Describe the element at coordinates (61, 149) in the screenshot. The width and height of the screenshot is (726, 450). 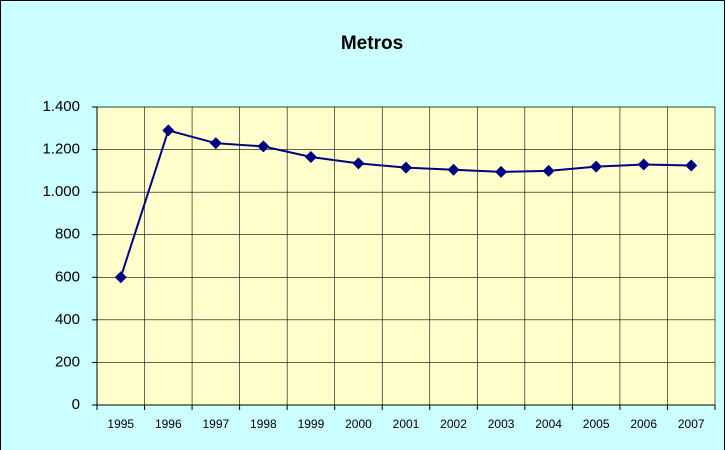
I see `y-tick-label: 1.200` at that location.